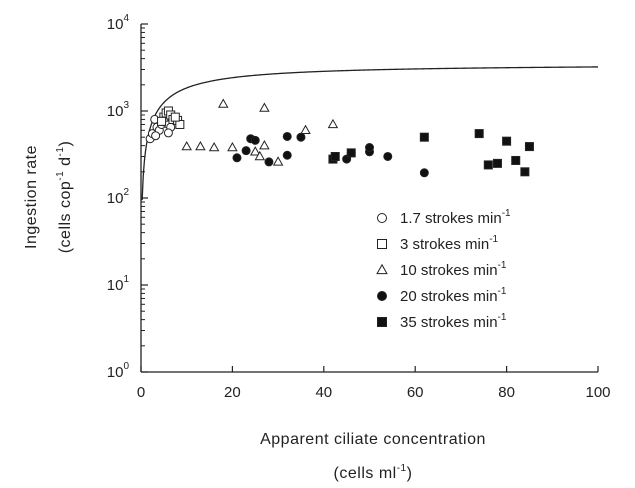 The width and height of the screenshot is (635, 488). What do you see at coordinates (449, 243) in the screenshot?
I see `legend-label: 3 strokes min-1` at bounding box center [449, 243].